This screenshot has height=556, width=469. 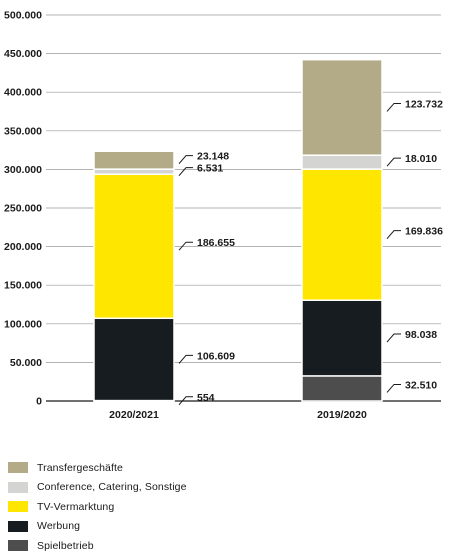 What do you see at coordinates (23, 93) in the screenshot?
I see `y-tick-label: 400.000` at bounding box center [23, 93].